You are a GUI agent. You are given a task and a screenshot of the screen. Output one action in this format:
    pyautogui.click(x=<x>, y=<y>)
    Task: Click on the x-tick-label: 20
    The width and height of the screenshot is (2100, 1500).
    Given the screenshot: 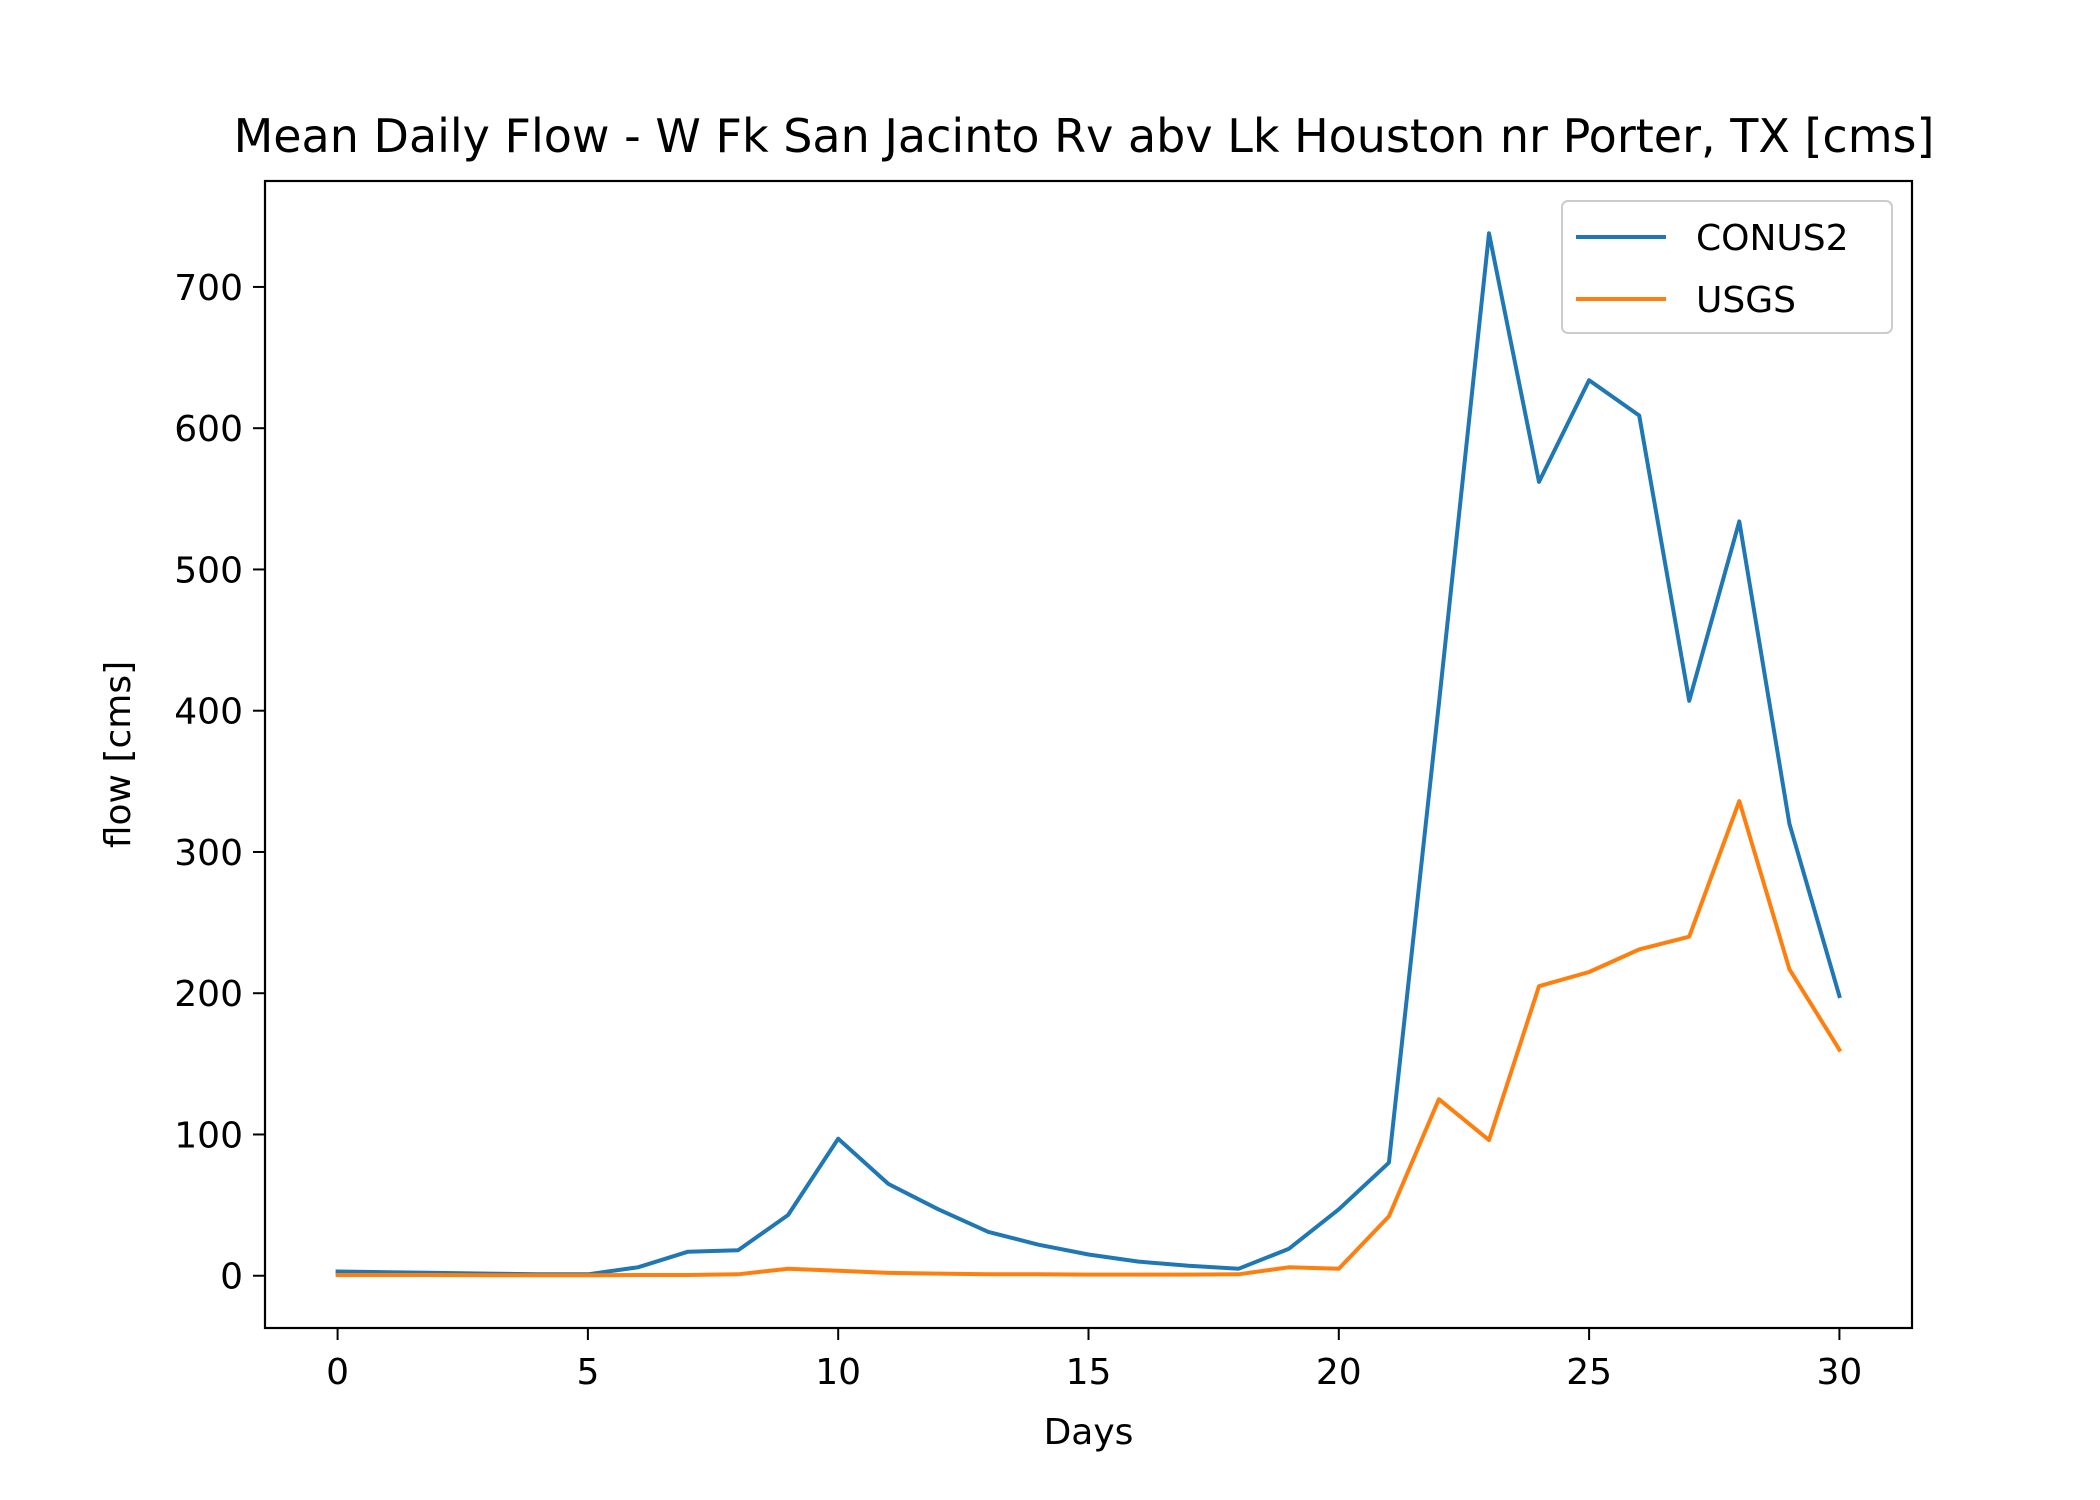 What is the action you would take?
    pyautogui.click(x=1339, y=1372)
    